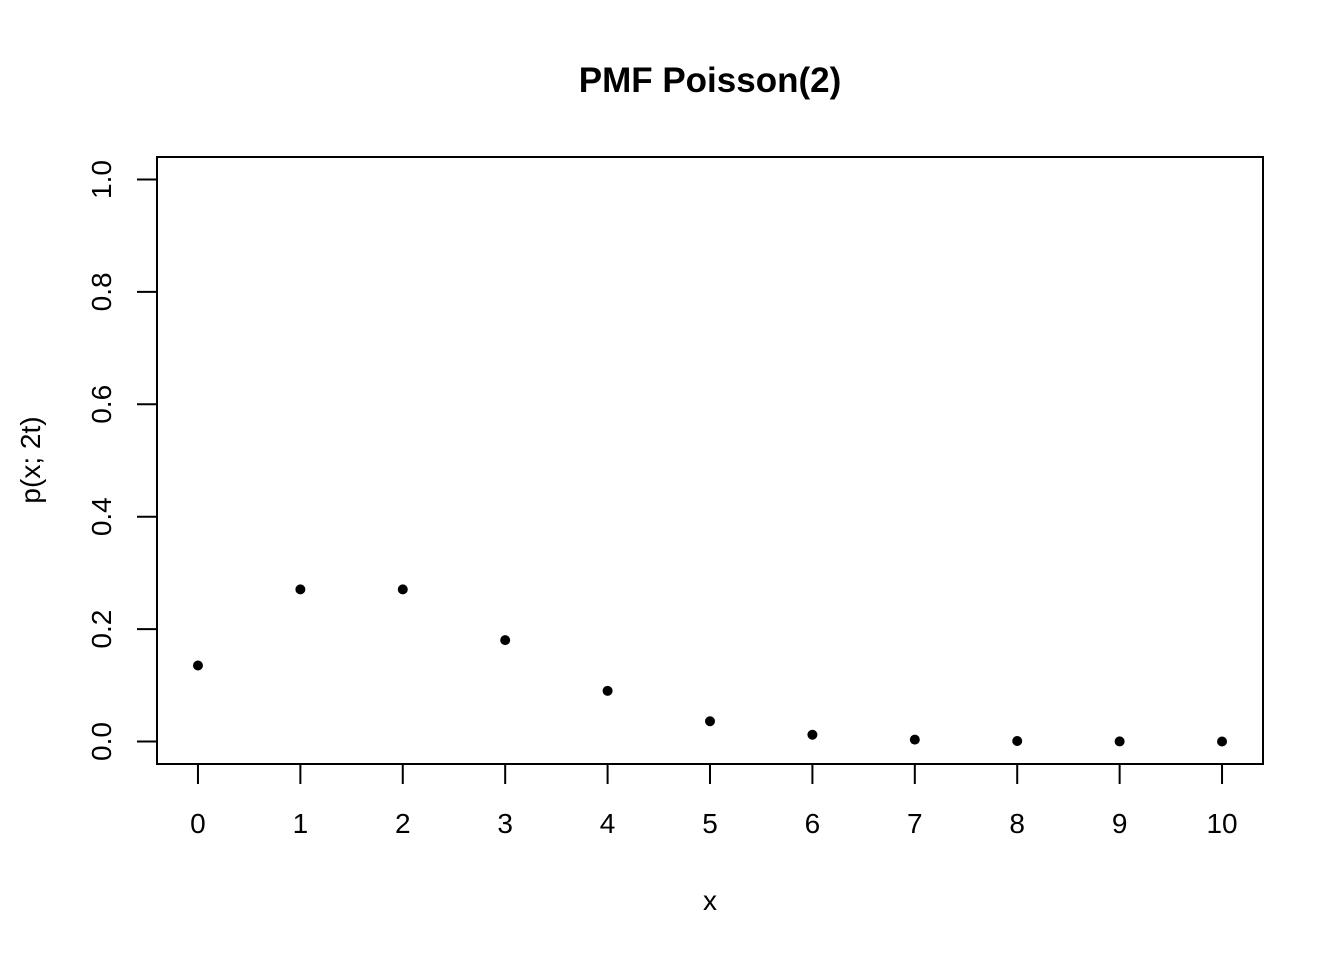 This screenshot has height=960, width=1344. I want to click on x-tick-label: 10, so click(1221, 823).